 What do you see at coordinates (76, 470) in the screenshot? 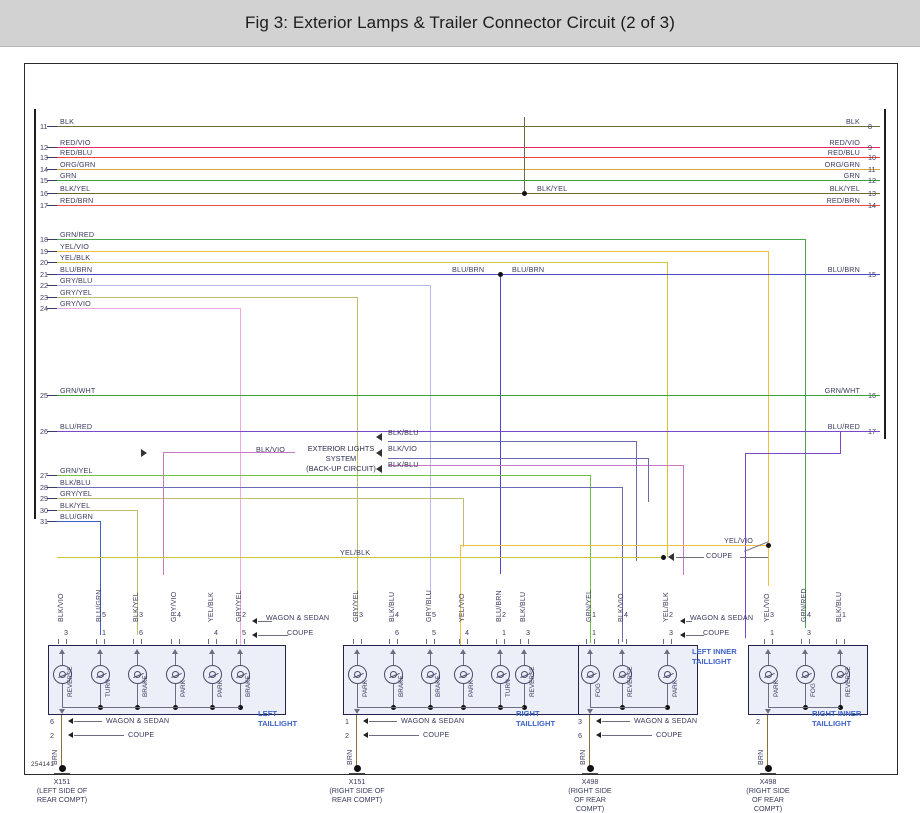
I see `left-wire-label-27: GRN/YEL` at bounding box center [76, 470].